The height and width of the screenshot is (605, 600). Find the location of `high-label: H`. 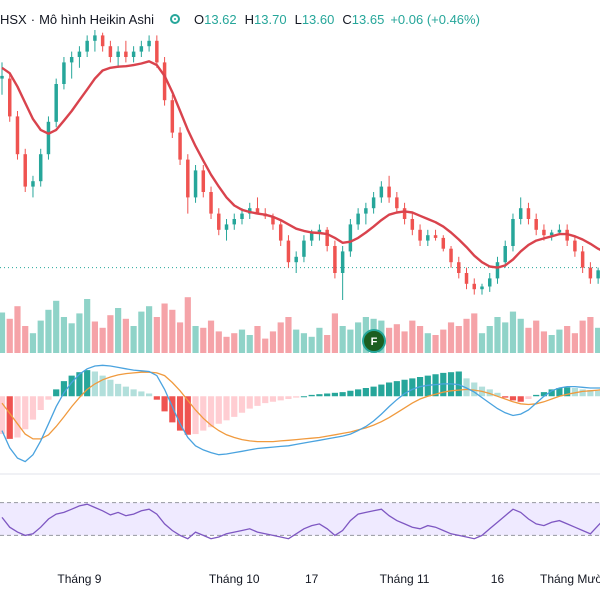

high-label: H is located at coordinates (249, 19).